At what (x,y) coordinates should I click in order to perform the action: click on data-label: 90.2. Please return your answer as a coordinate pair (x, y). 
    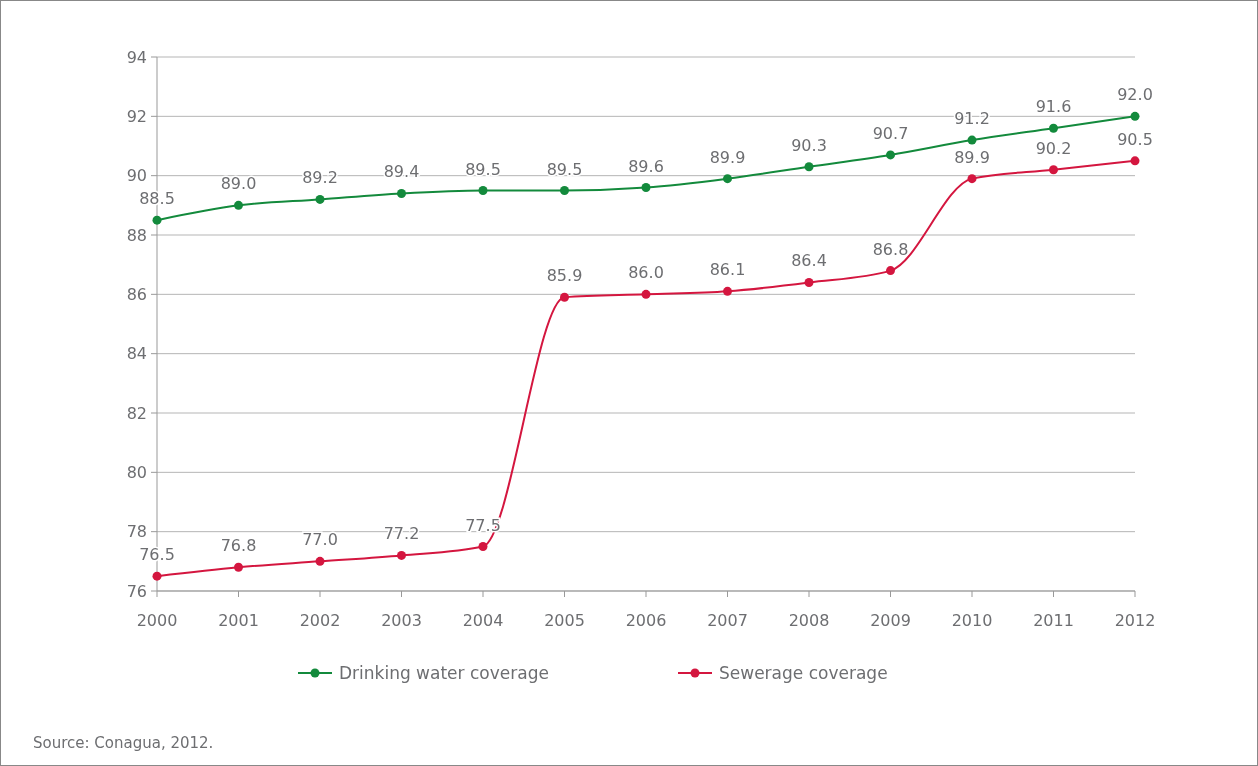
    Looking at the image, I should click on (1053, 148).